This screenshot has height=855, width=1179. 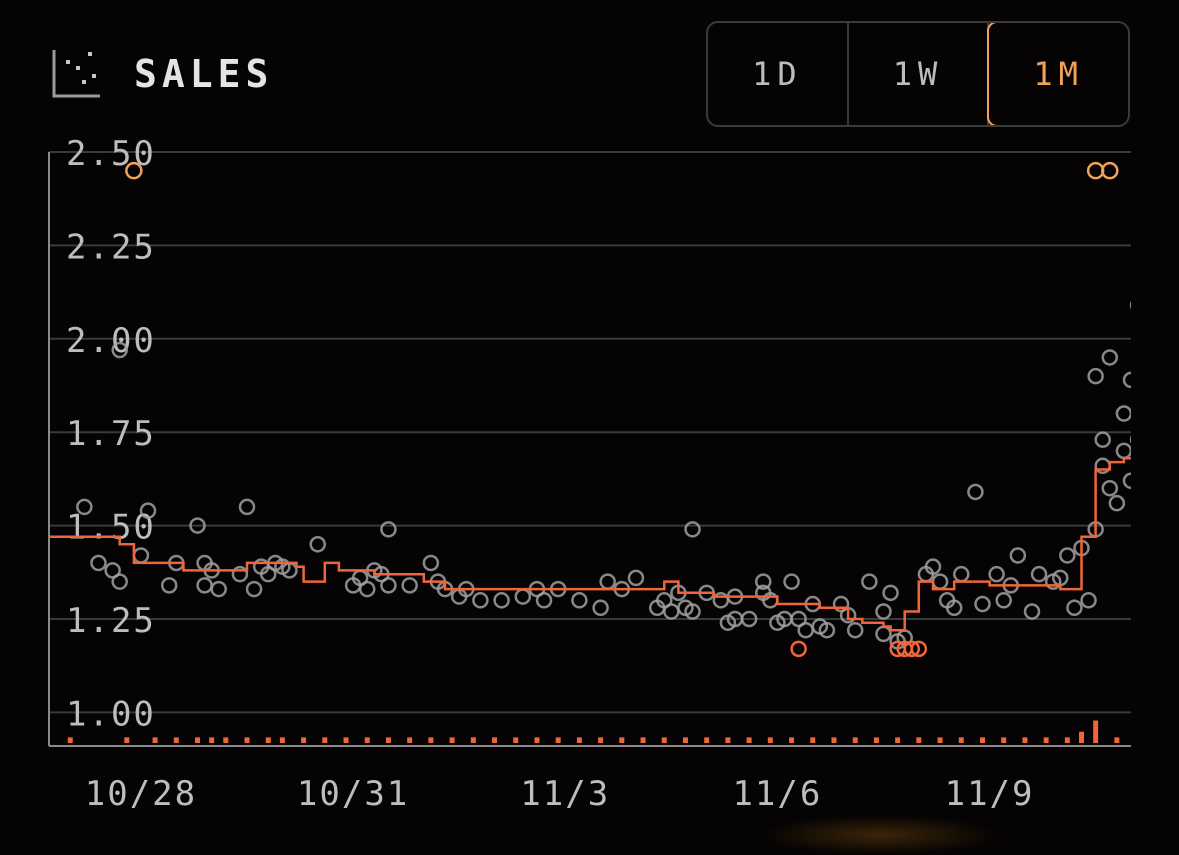 I want to click on volume-bars, so click(x=614, y=698).